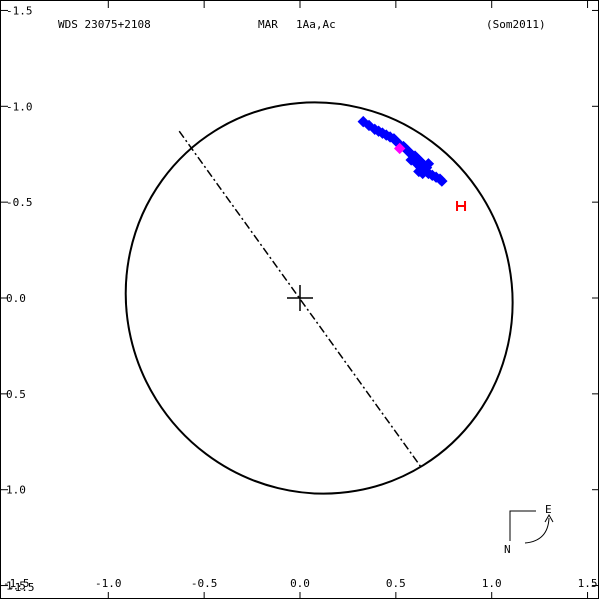 The image size is (600, 600). Describe the element at coordinates (549, 518) in the screenshot. I see `compass-arrowhead` at that location.